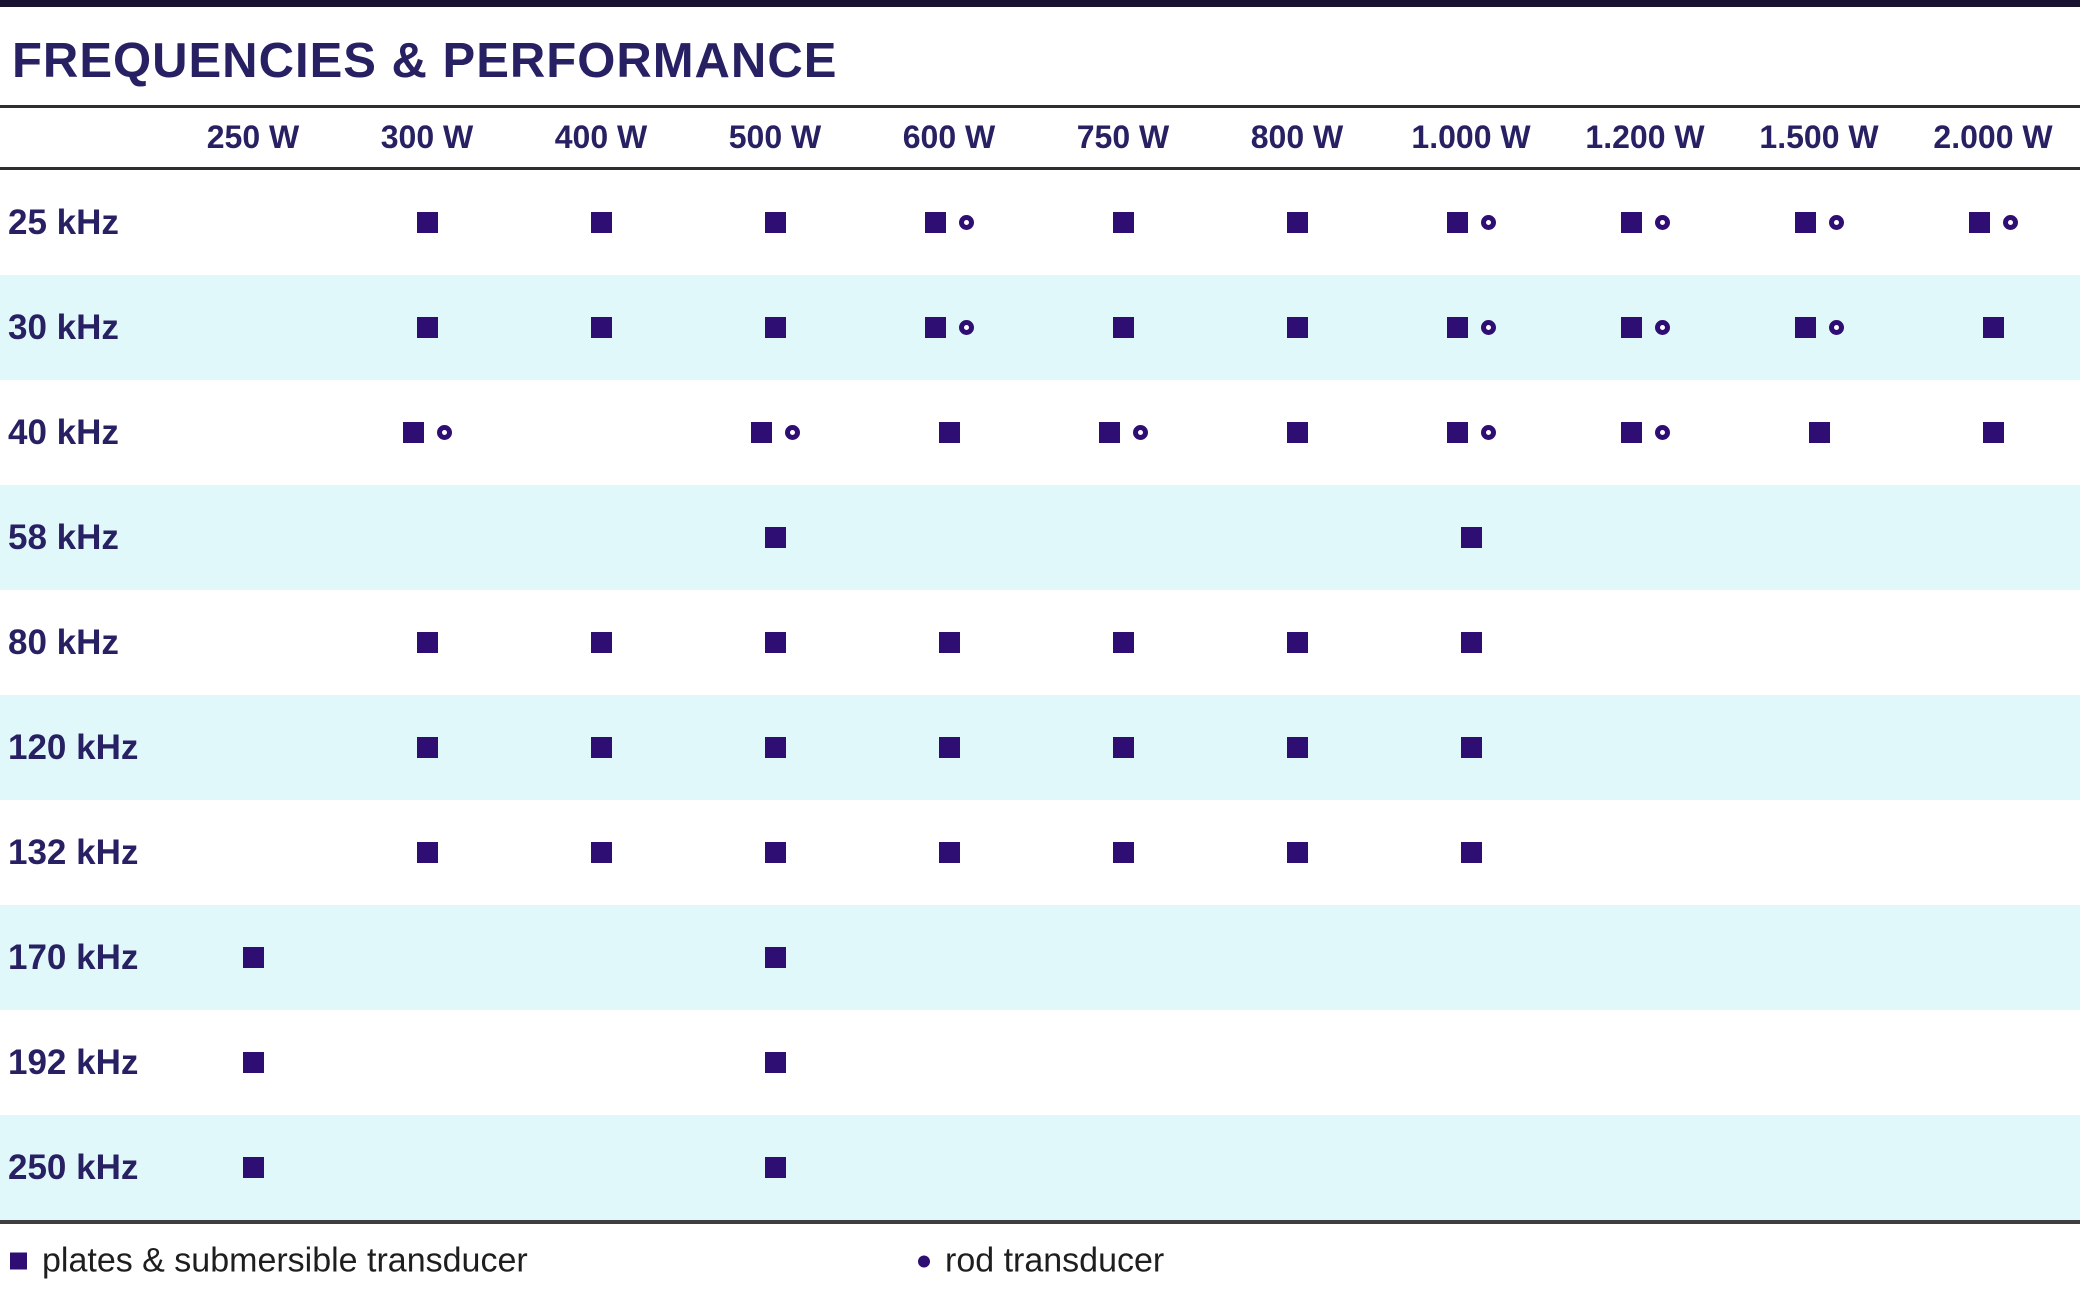  What do you see at coordinates (1471, 137) in the screenshot?
I see `column-header: 1.000 W` at bounding box center [1471, 137].